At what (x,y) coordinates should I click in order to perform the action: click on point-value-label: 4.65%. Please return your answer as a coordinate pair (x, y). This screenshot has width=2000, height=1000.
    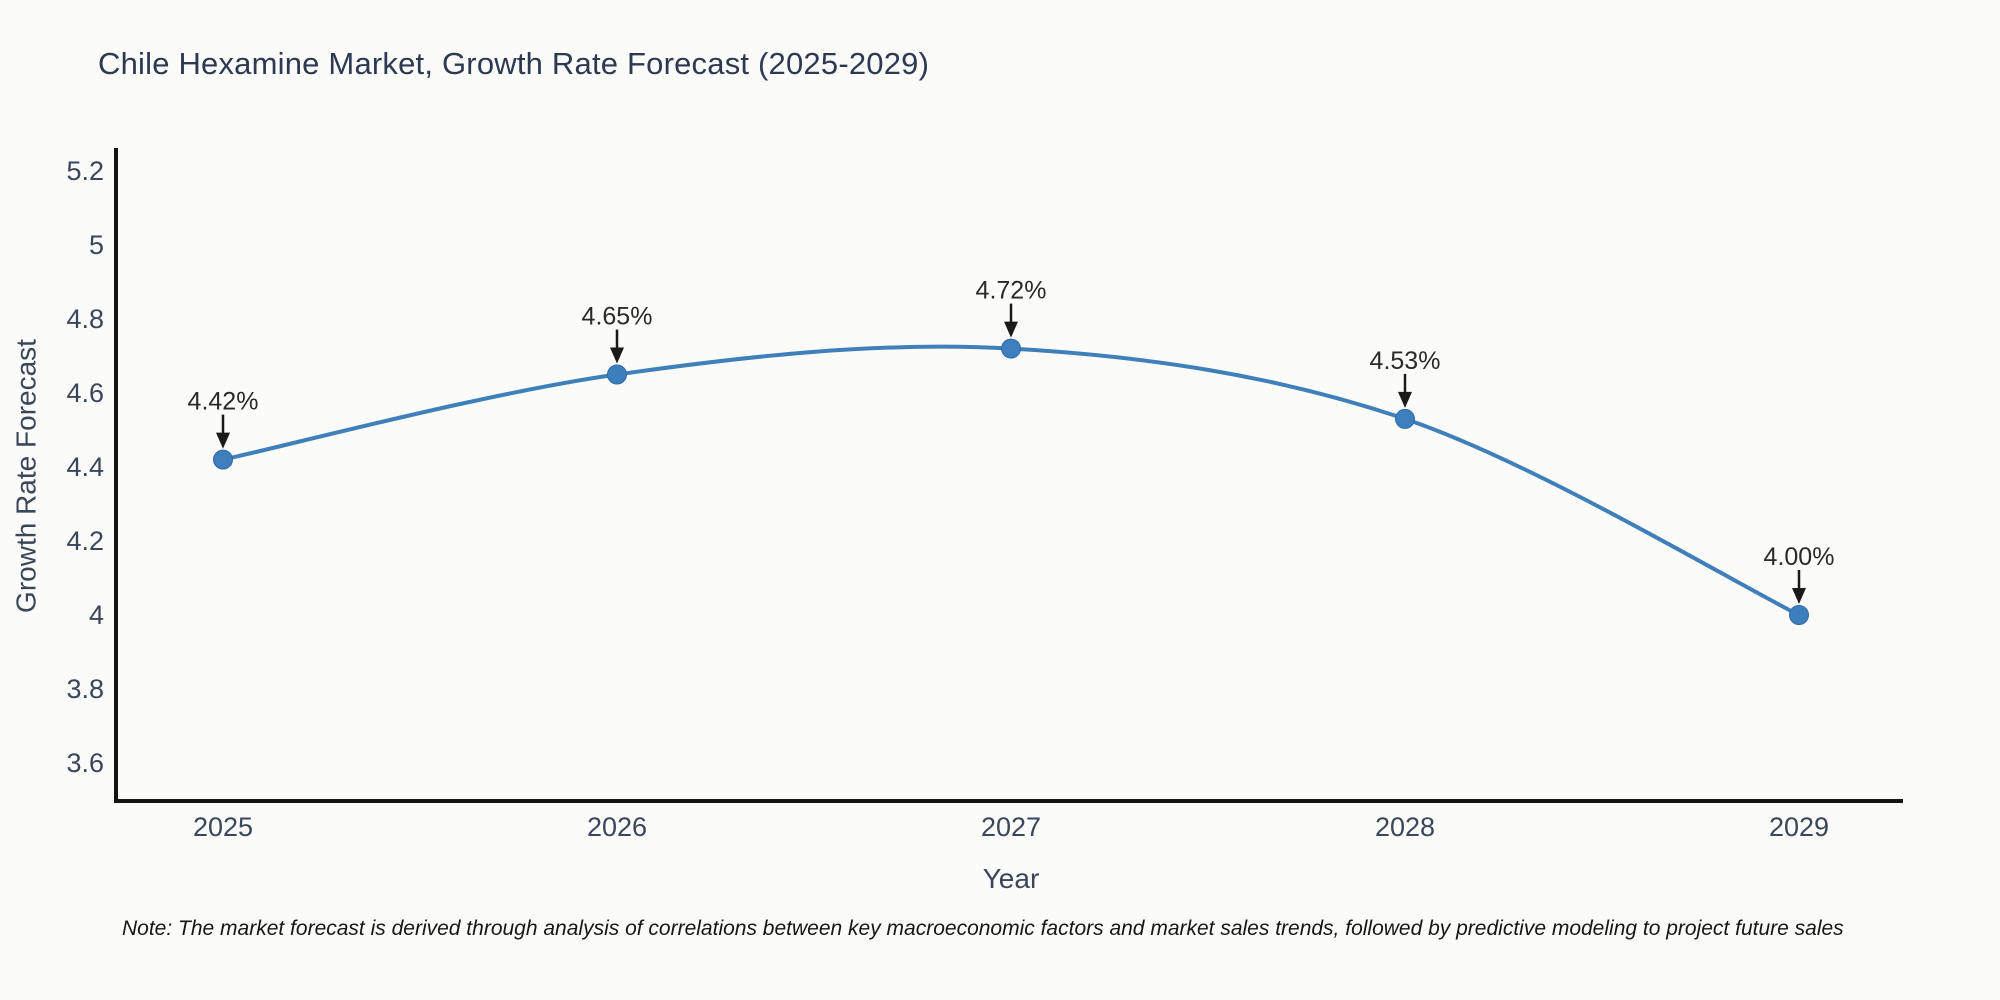
    Looking at the image, I should click on (617, 317).